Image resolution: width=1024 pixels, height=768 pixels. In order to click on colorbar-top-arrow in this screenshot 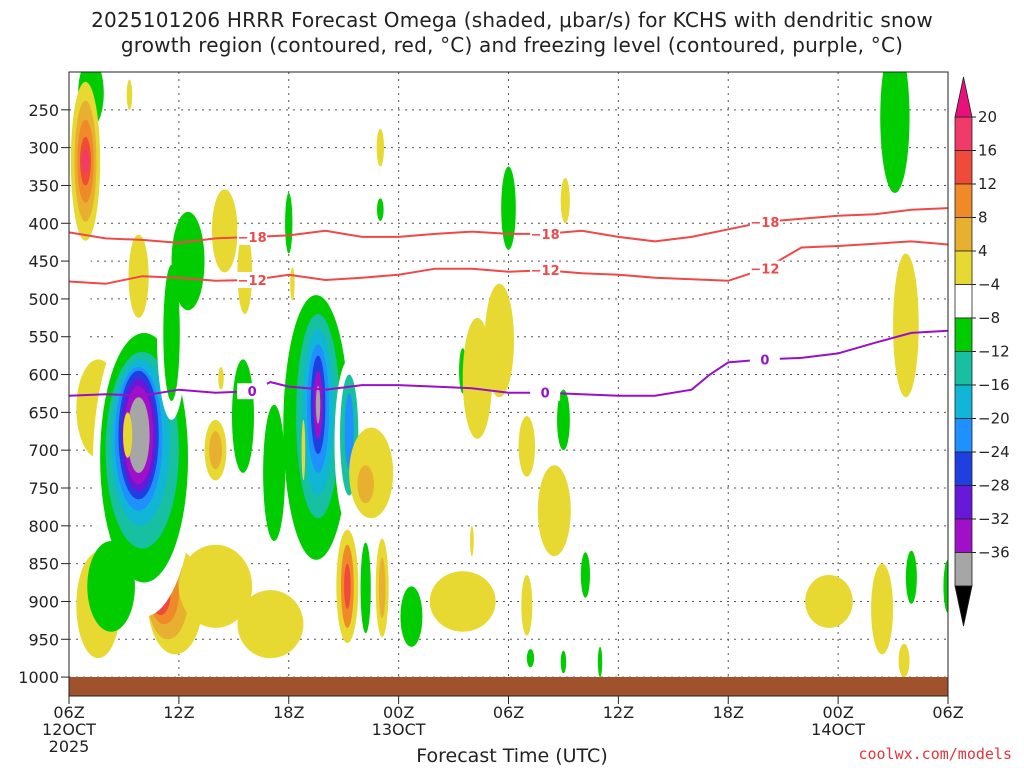, I will do `click(963, 97)`.